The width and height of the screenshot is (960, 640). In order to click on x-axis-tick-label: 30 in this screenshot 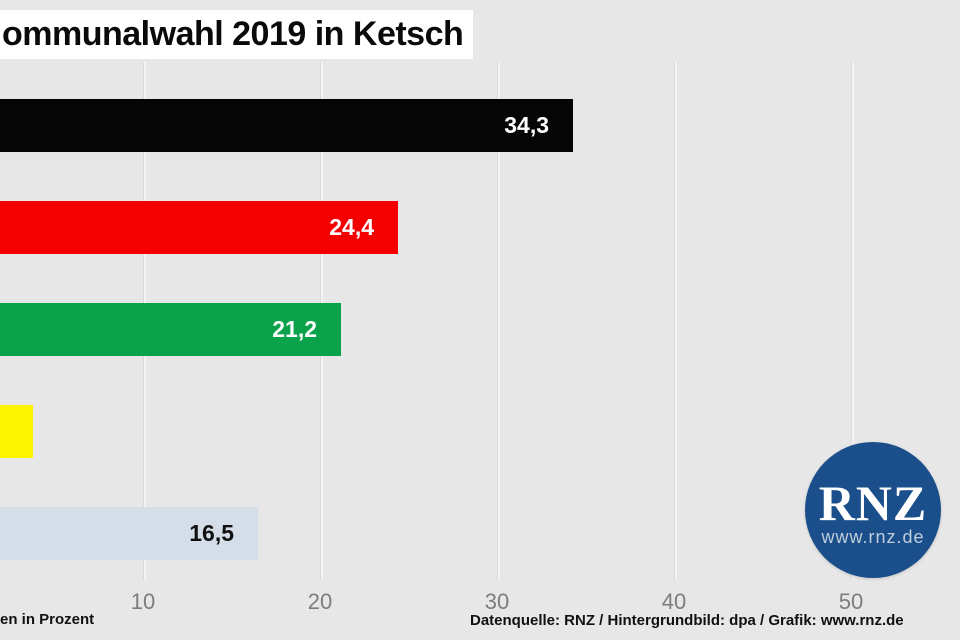, I will do `click(497, 601)`.